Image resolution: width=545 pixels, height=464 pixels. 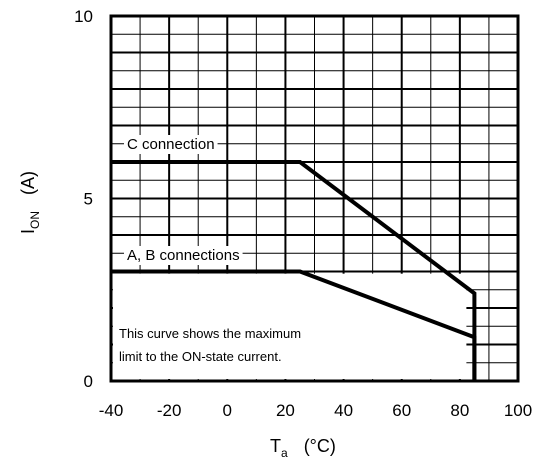 I want to click on note-text-line-1: This curve shows the maximum, so click(x=210, y=333).